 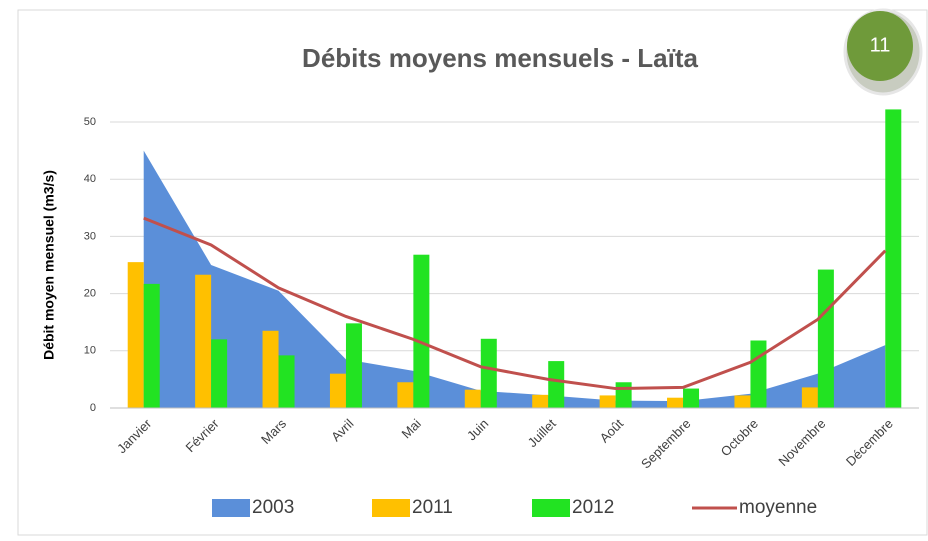 I want to click on chart-title: Débits moyens mensuels - Laïta, so click(x=500, y=58).